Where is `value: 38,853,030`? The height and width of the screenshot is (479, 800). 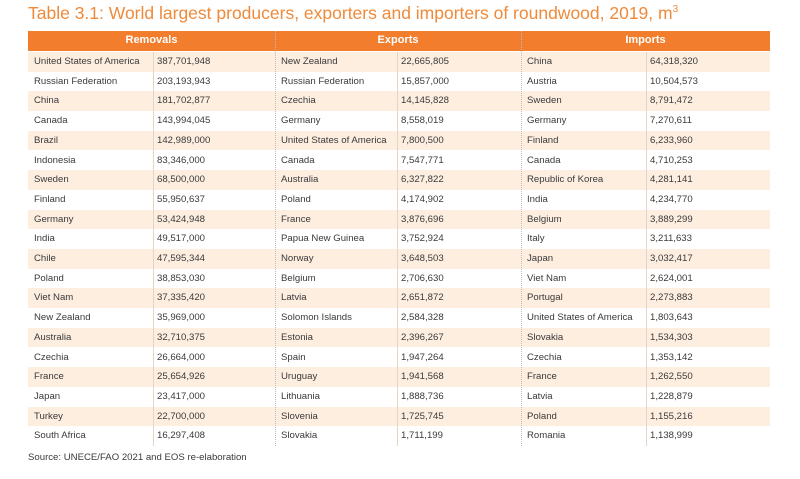 value: 38,853,030 is located at coordinates (181, 278).